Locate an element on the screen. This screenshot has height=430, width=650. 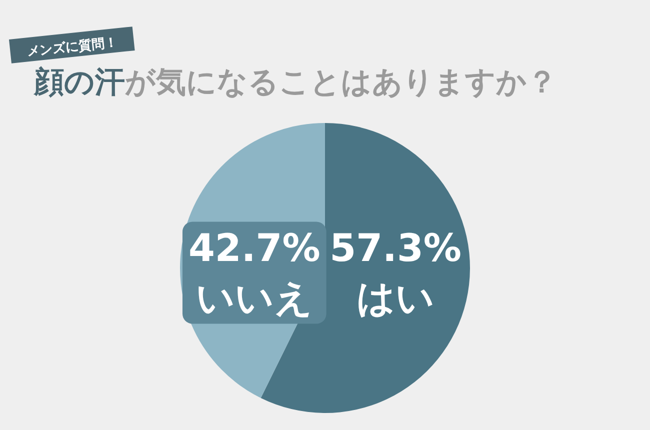
slice-label: いいえ is located at coordinates (254, 298).